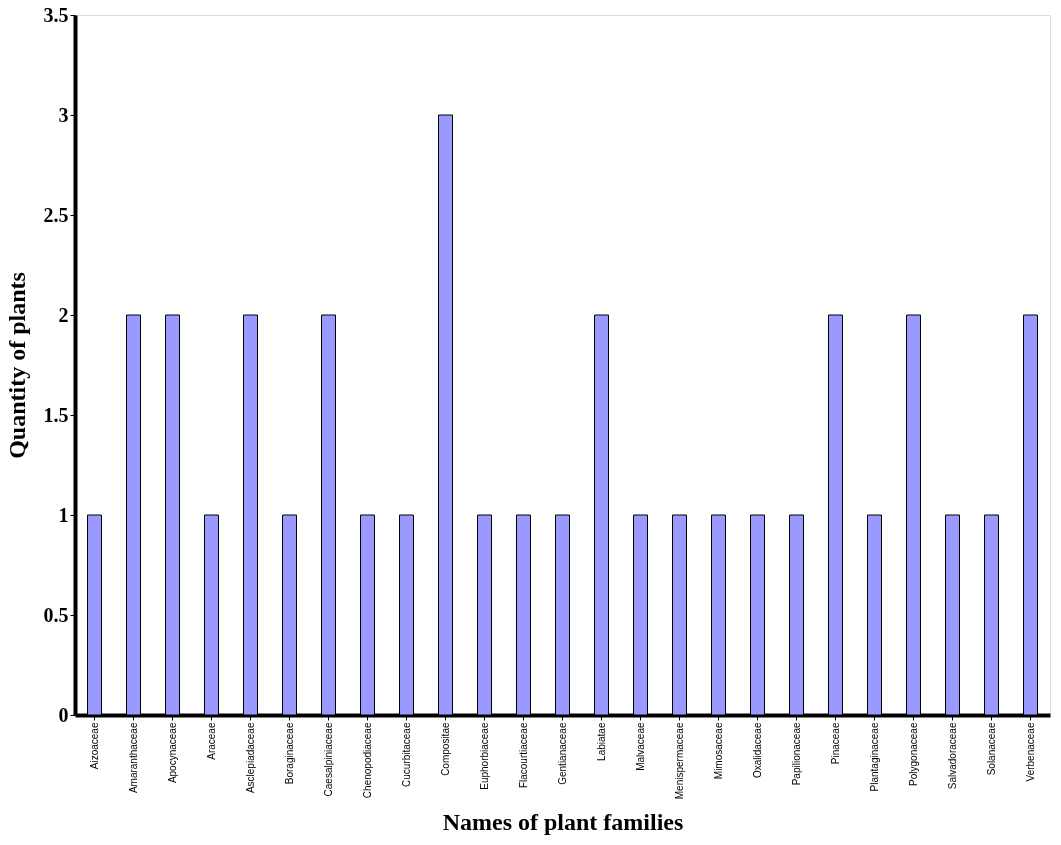 The height and width of the screenshot is (845, 1061). What do you see at coordinates (94, 746) in the screenshot?
I see `x-tick-label: Aizoaceae` at bounding box center [94, 746].